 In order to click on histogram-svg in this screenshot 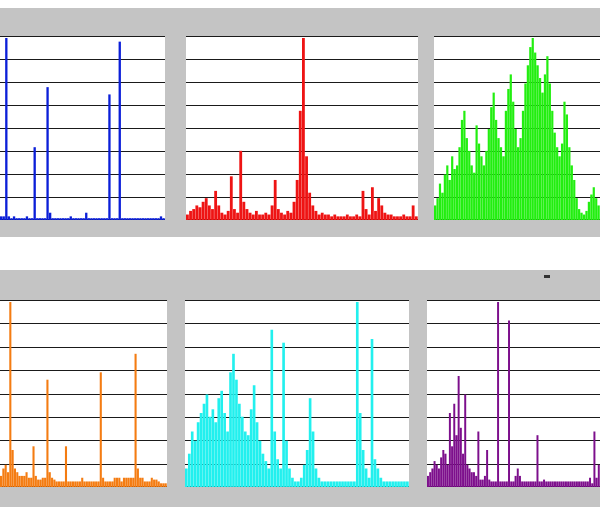, I will do `click(83, 393)`.